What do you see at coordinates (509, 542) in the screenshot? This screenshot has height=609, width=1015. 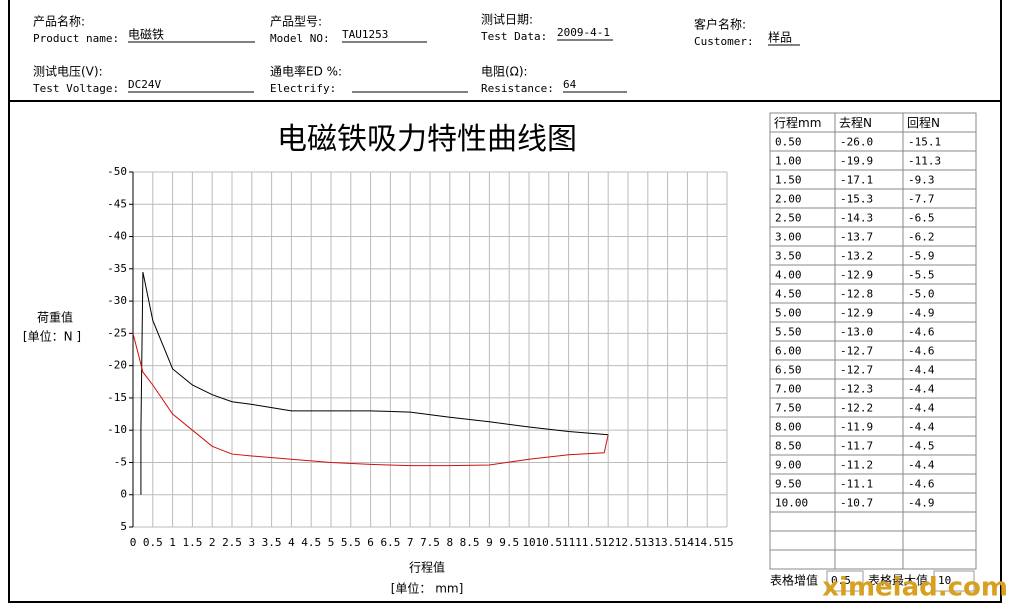 I see `x-tick-label: 9.5` at bounding box center [509, 542].